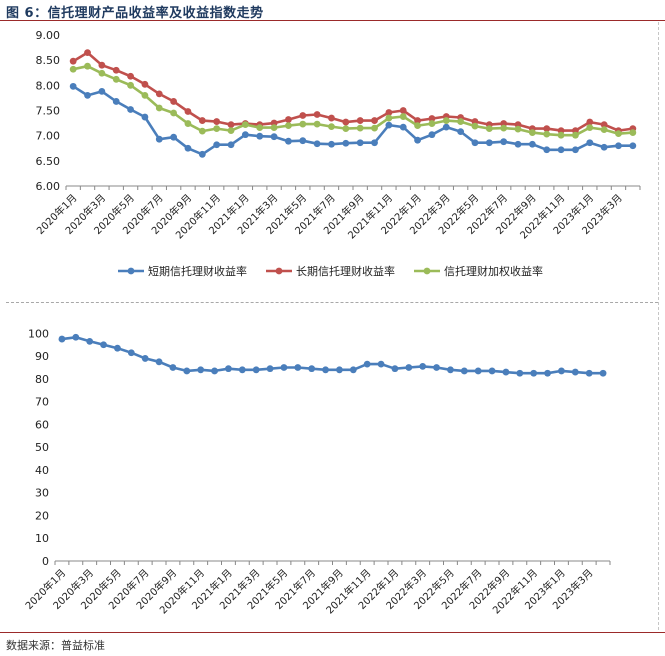  Describe the element at coordinates (48, 136) in the screenshot. I see `y-tick-label: 7.00` at that location.